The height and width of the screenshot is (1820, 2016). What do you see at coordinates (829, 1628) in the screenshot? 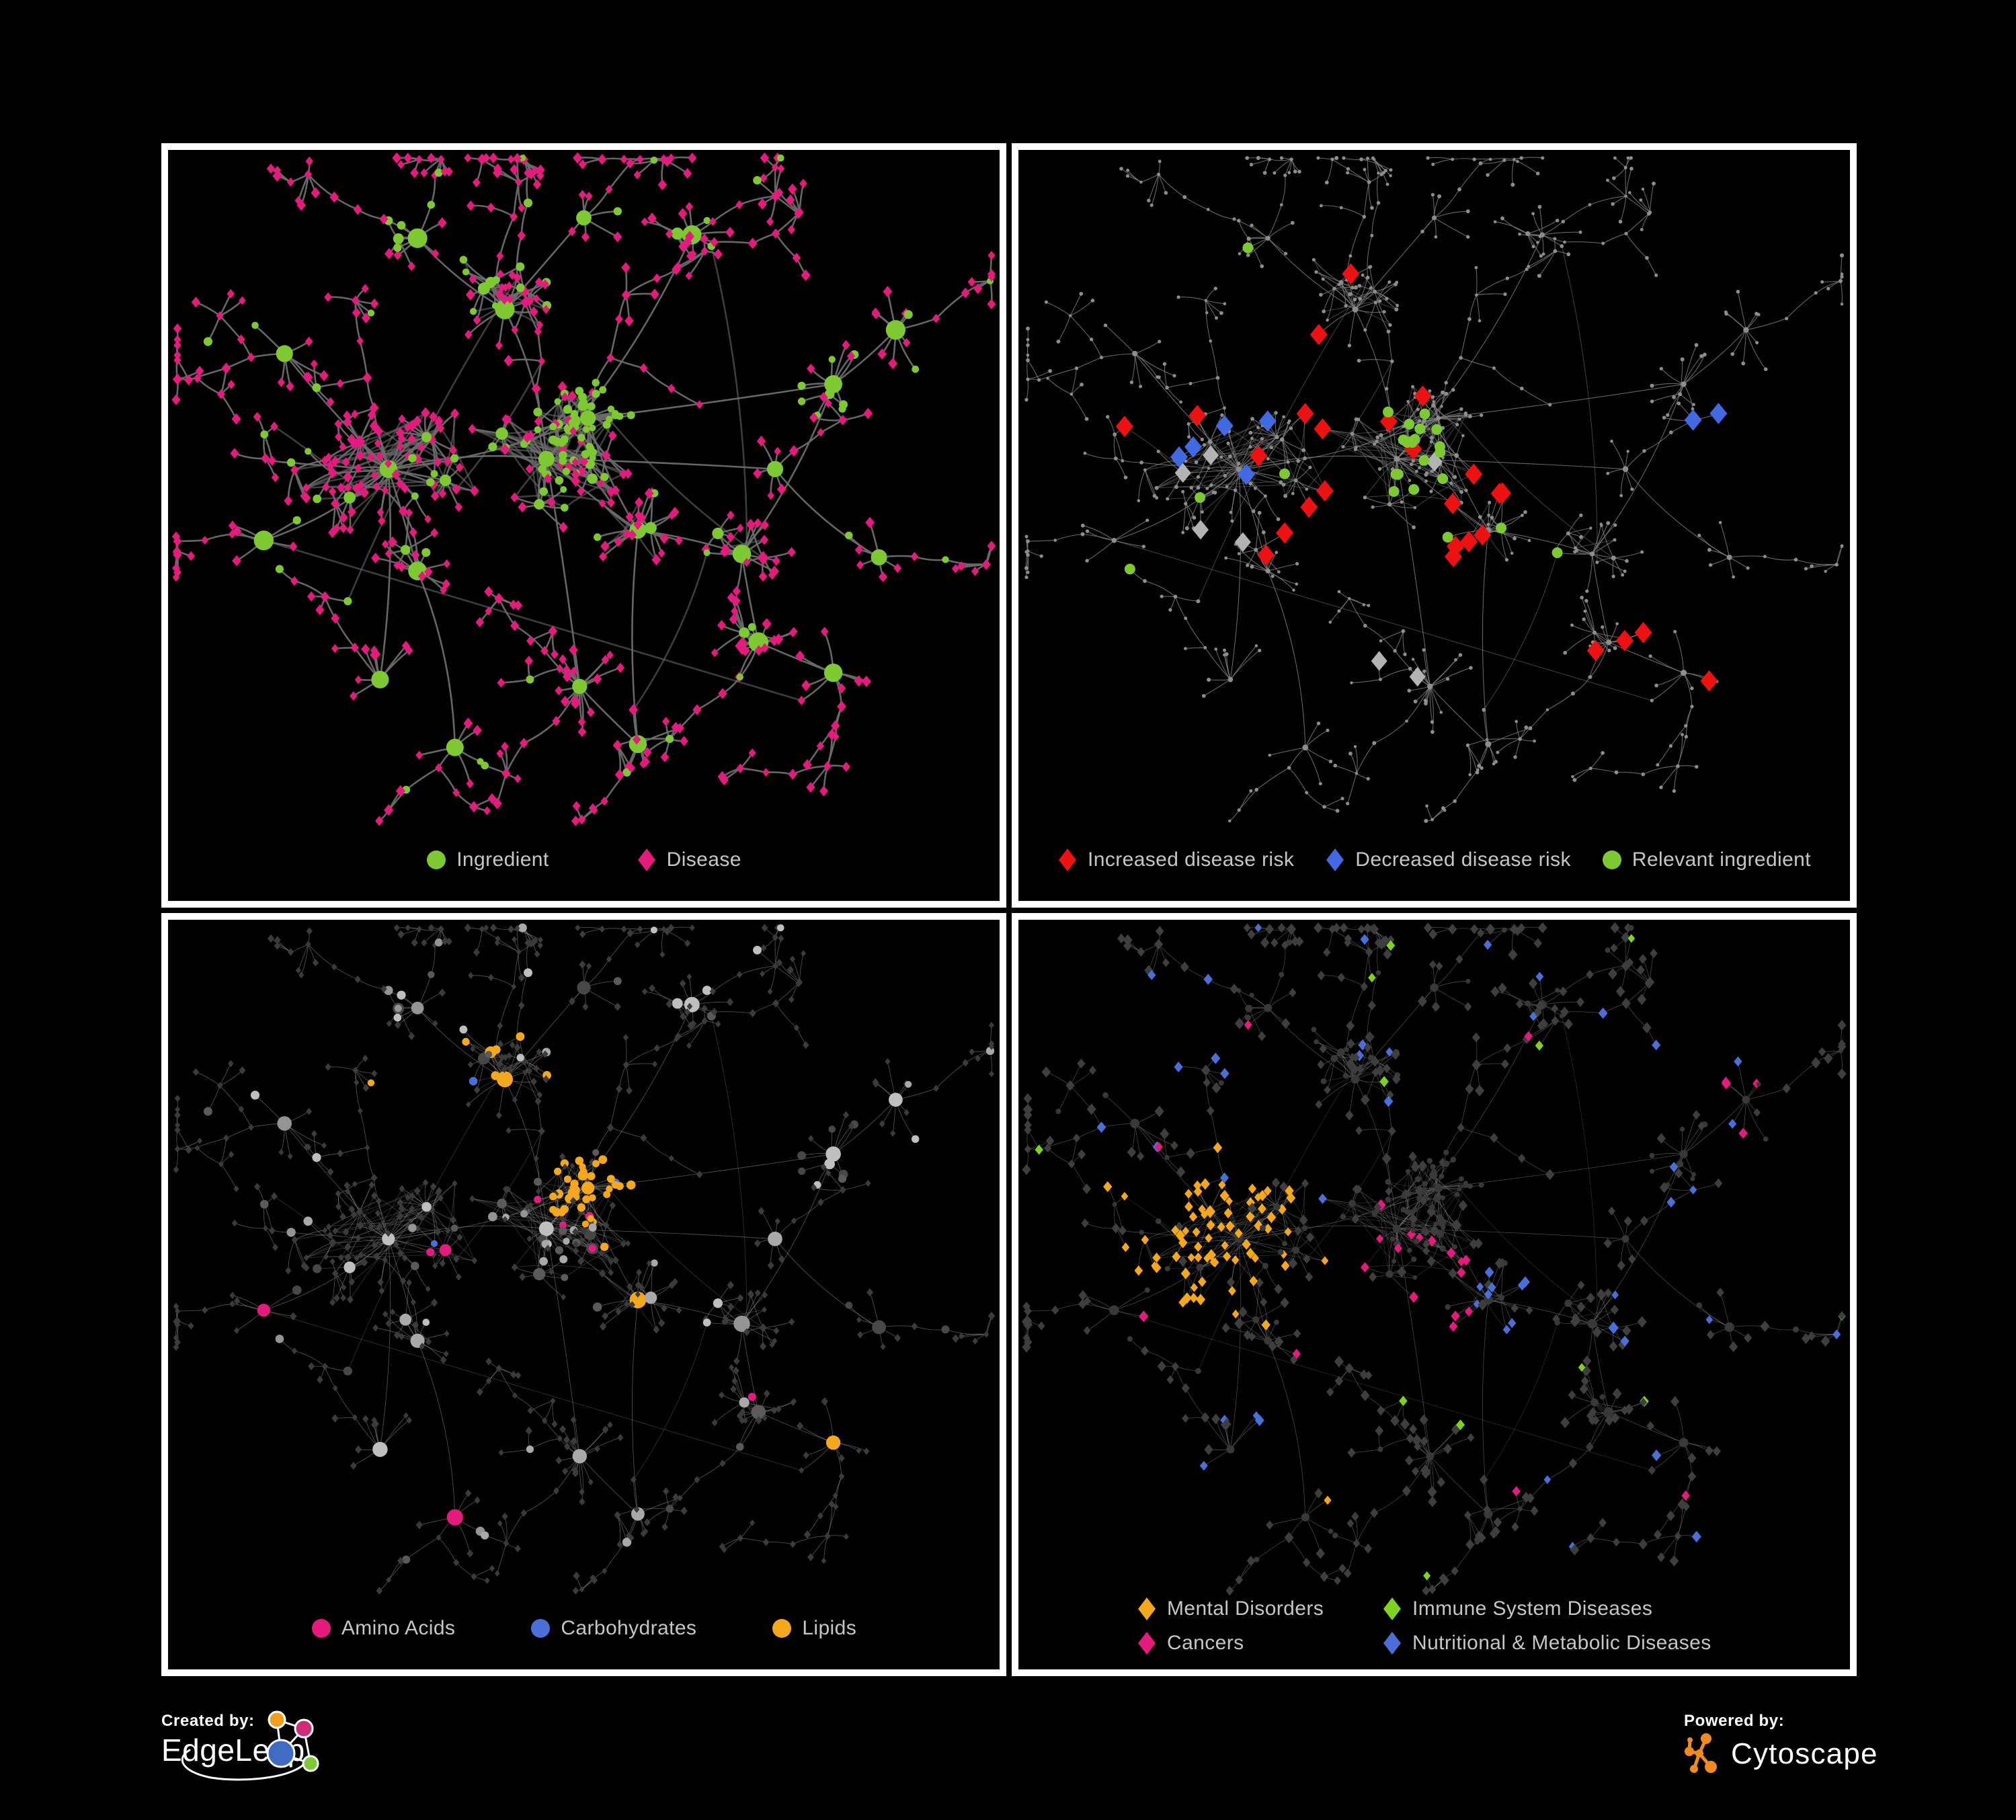
I see `legend-label: Lipids` at bounding box center [829, 1628].